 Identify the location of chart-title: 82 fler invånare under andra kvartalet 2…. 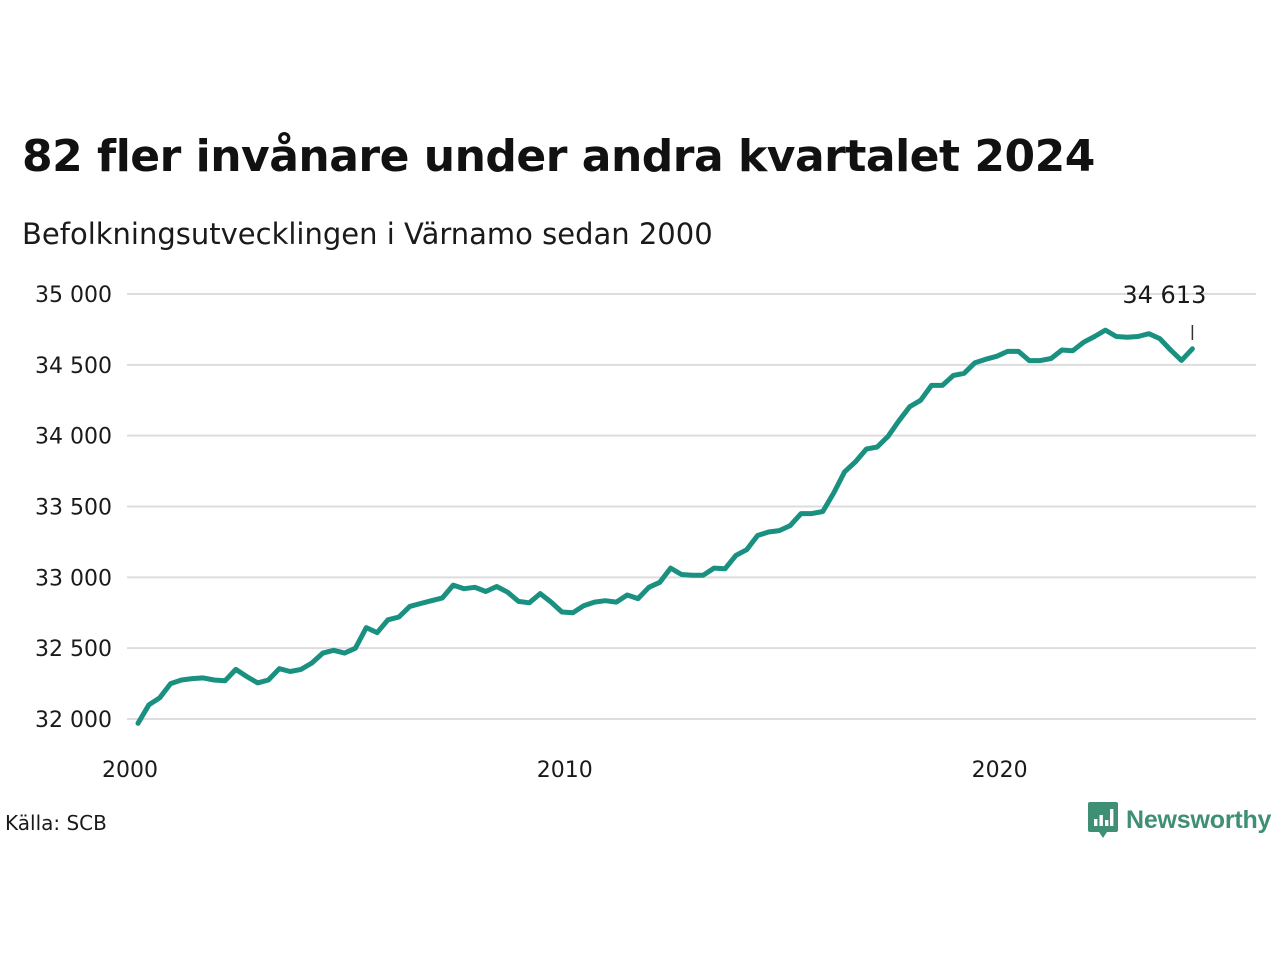
(558, 156).